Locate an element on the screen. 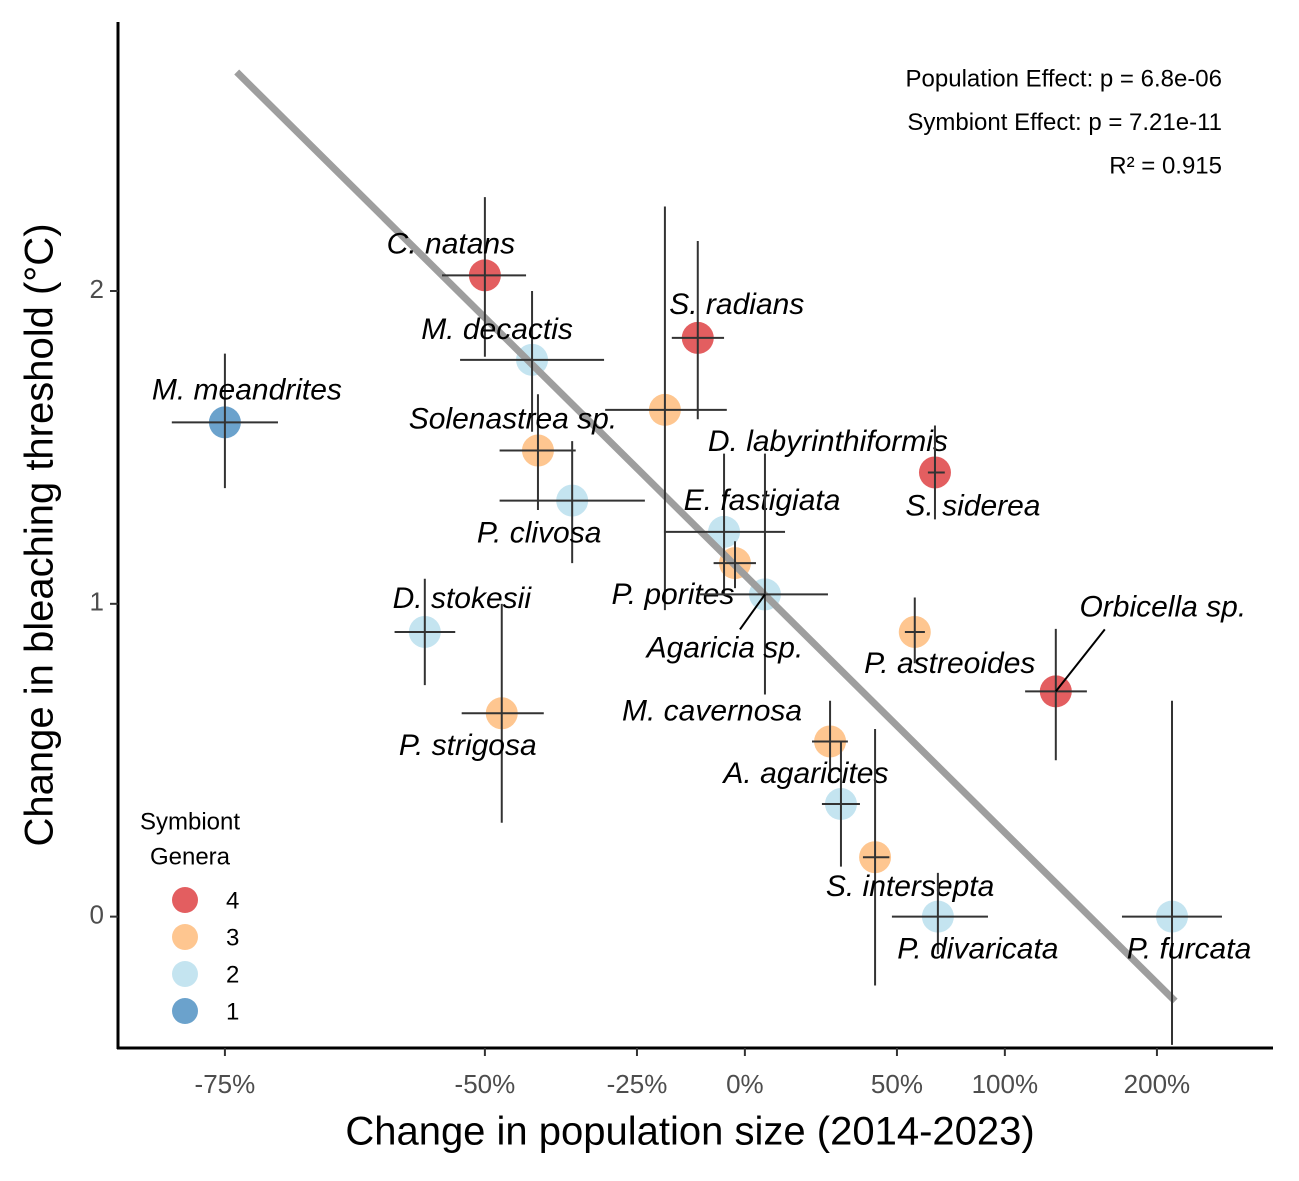 This screenshot has height=1181, width=1299. point-label: S. intersepta is located at coordinates (910, 886).